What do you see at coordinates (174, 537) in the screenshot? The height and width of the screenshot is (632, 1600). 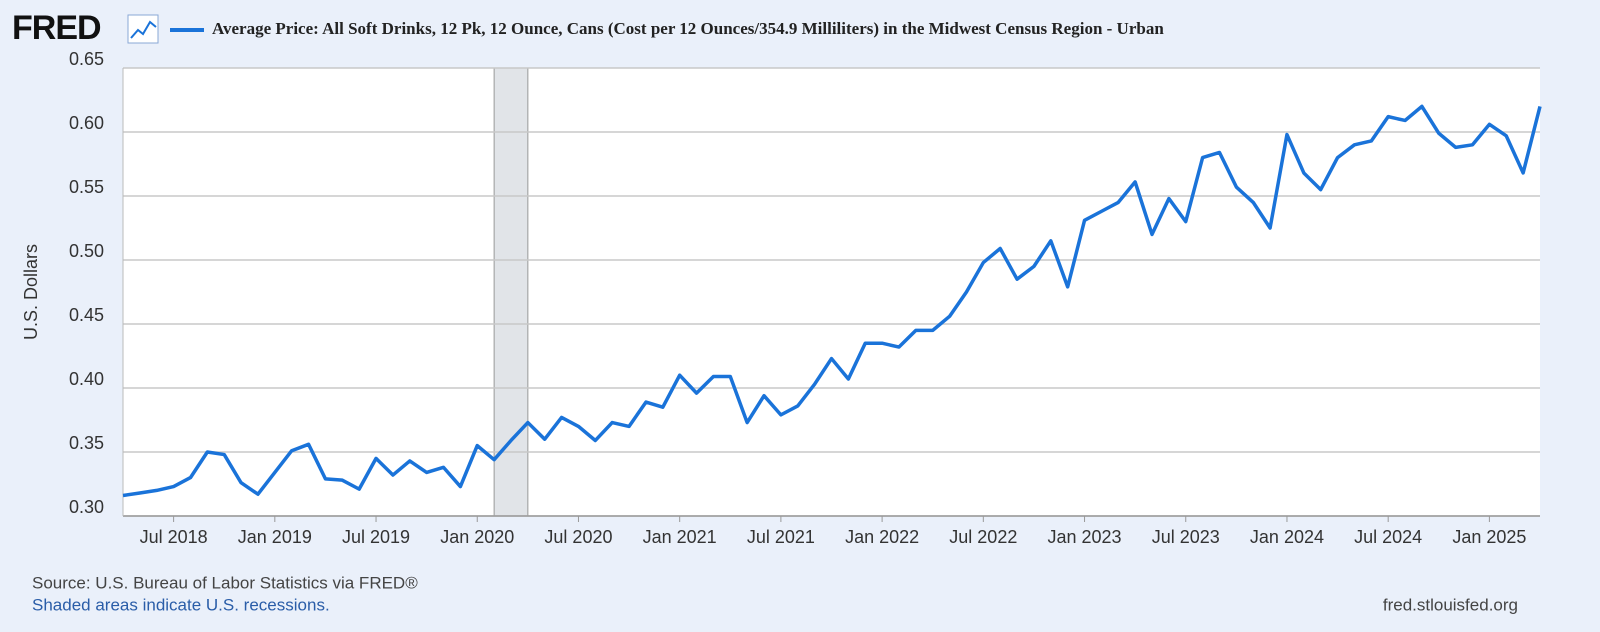 I see `x-tick-label: Jul 2018` at bounding box center [174, 537].